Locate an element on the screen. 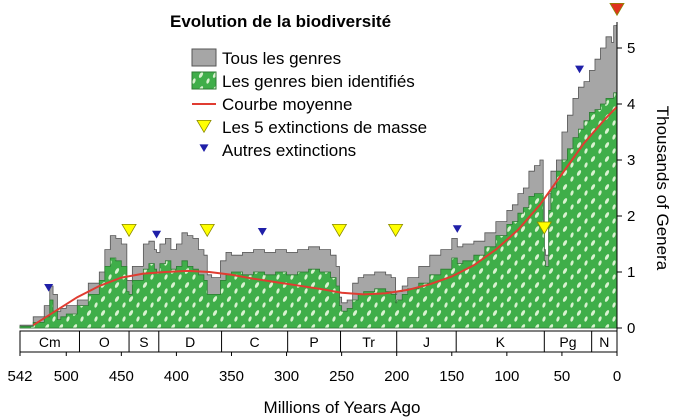  period-label-J: J is located at coordinates (426, 342).